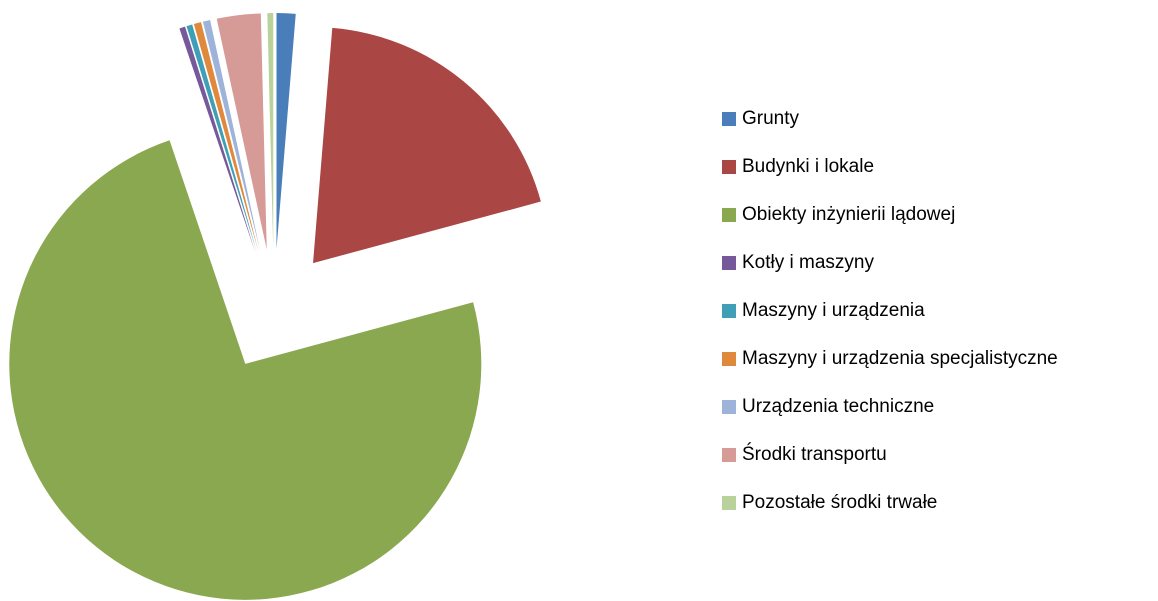 This screenshot has width=1158, height=601. Describe the element at coordinates (848, 214) in the screenshot. I see `legend-label: Obiekty inżynierii lądowej` at that location.